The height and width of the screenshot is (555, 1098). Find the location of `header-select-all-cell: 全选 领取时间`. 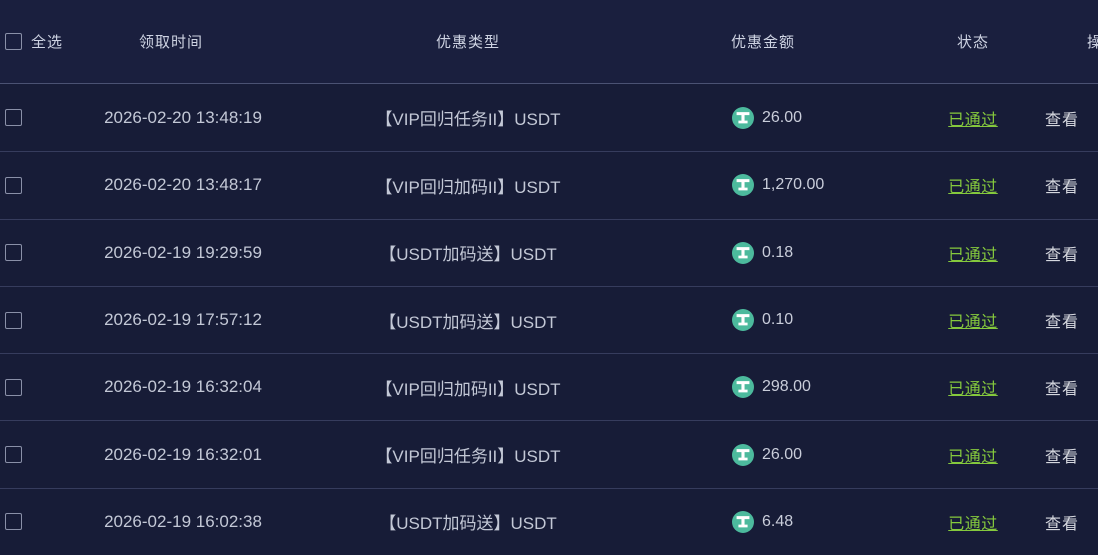

header-select-all-cell: 全选 领取时间 is located at coordinates (159, 41).